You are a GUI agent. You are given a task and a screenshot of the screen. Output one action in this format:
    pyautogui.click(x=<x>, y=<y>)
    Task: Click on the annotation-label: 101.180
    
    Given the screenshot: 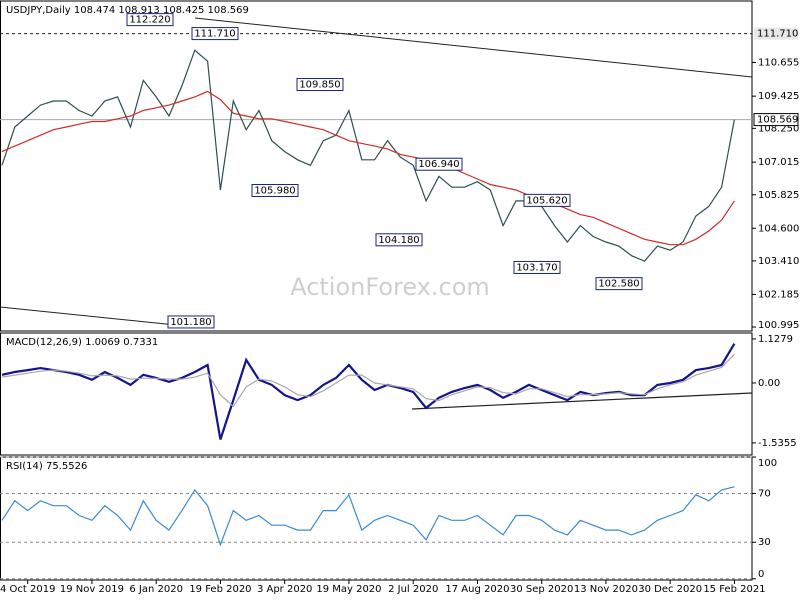 What is the action you would take?
    pyautogui.click(x=190, y=322)
    